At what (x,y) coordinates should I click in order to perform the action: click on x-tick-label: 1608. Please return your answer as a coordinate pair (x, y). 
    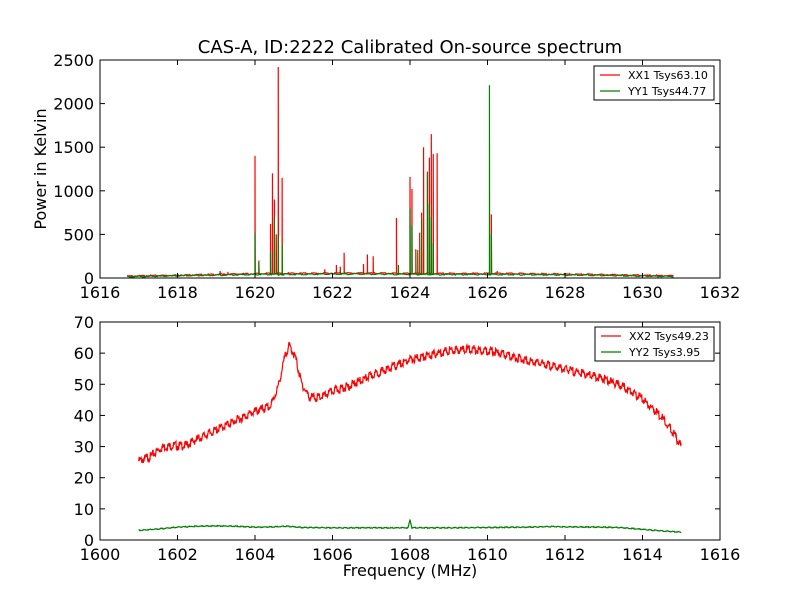
    Looking at the image, I should click on (410, 554).